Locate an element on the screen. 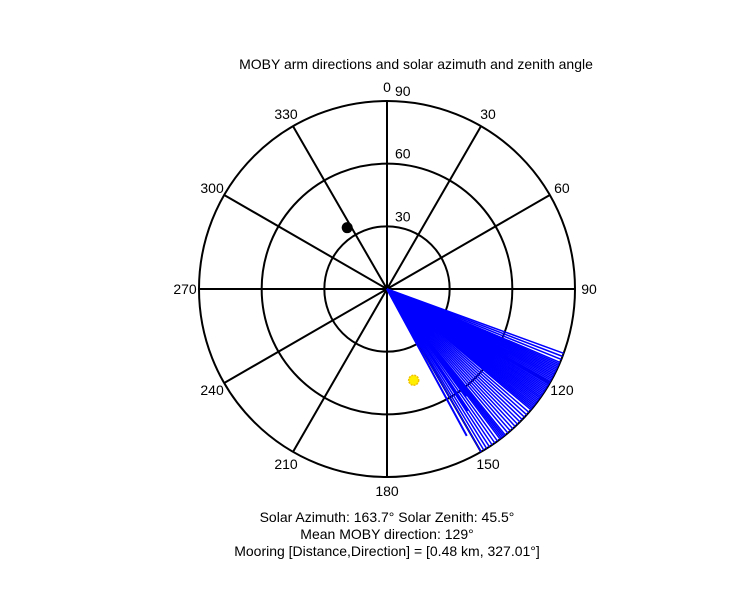 The height and width of the screenshot is (600, 750). angle-label-180: 180 is located at coordinates (387, 491).